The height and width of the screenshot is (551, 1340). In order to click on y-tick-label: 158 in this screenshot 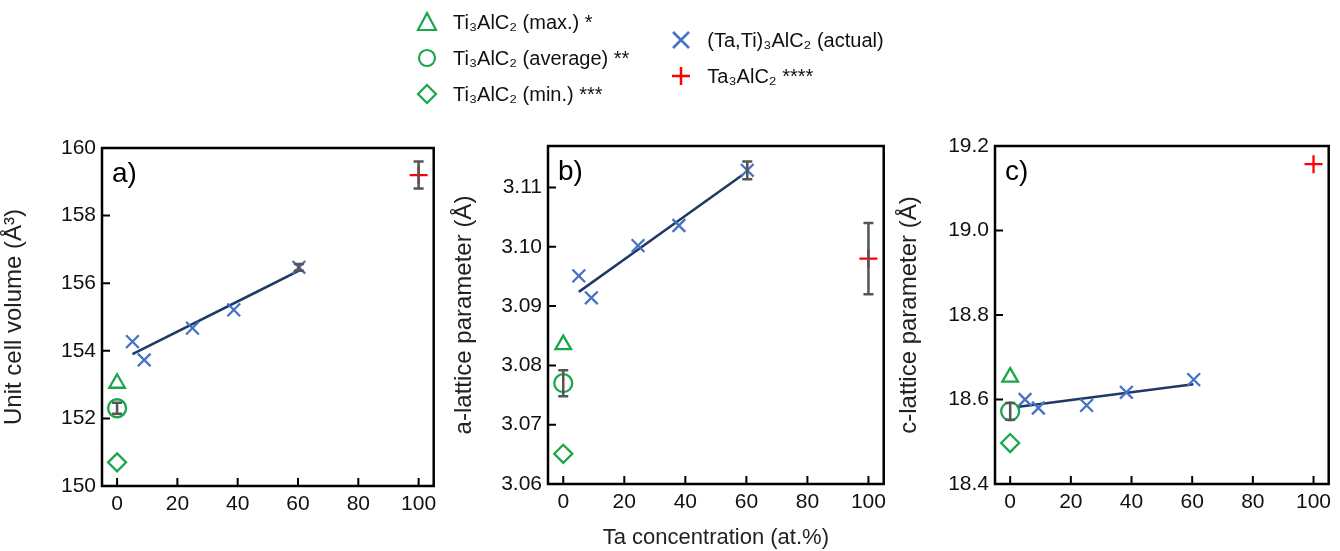, I will do `click(78, 214)`.